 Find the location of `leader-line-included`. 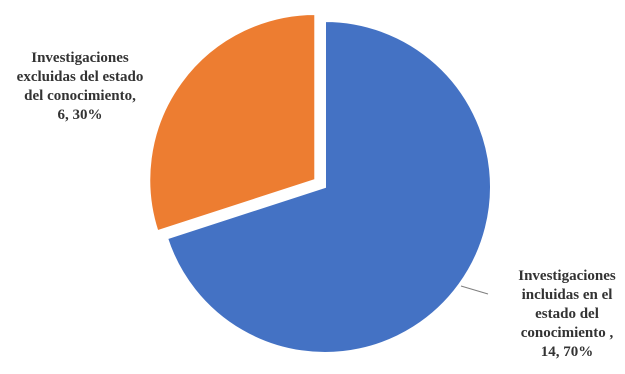

leader-line-included is located at coordinates (474, 290).